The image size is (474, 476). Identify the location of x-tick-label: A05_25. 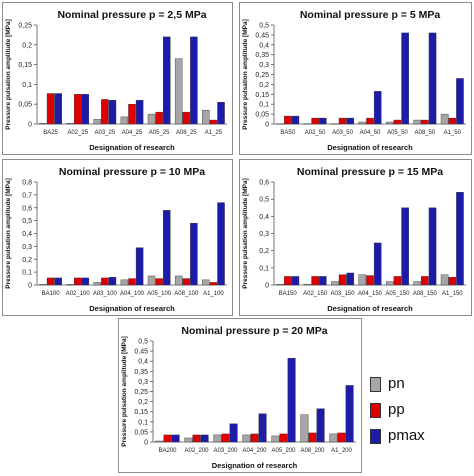
(159, 133).